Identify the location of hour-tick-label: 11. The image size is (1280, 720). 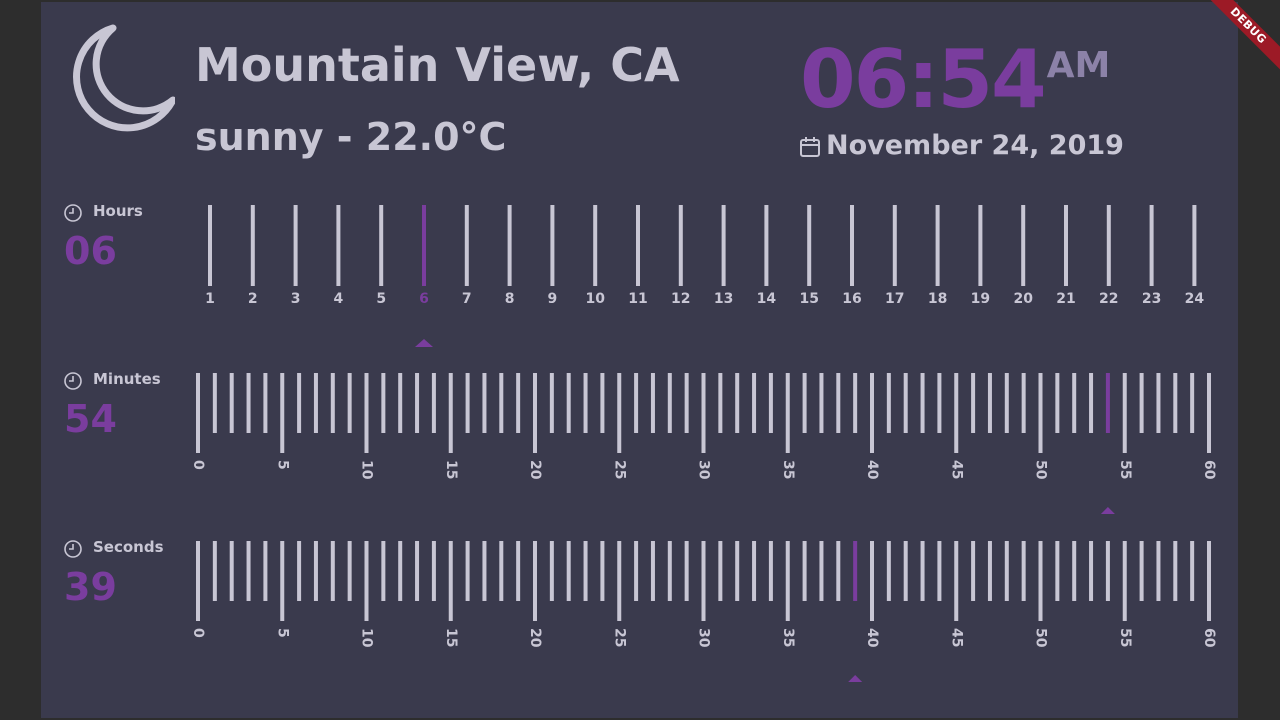
(637, 299).